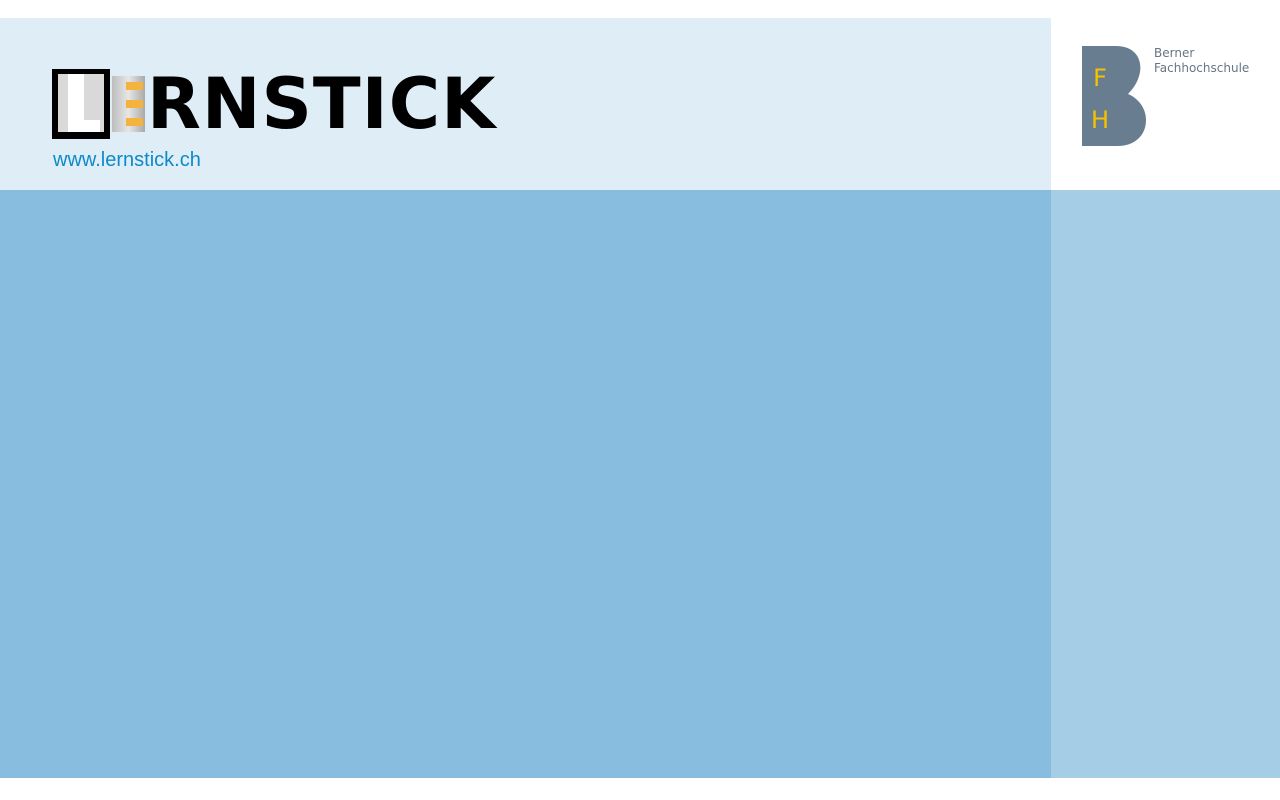 The width and height of the screenshot is (1280, 800). What do you see at coordinates (1202, 68) in the screenshot?
I see `institution-line2: Fachhochschule` at bounding box center [1202, 68].